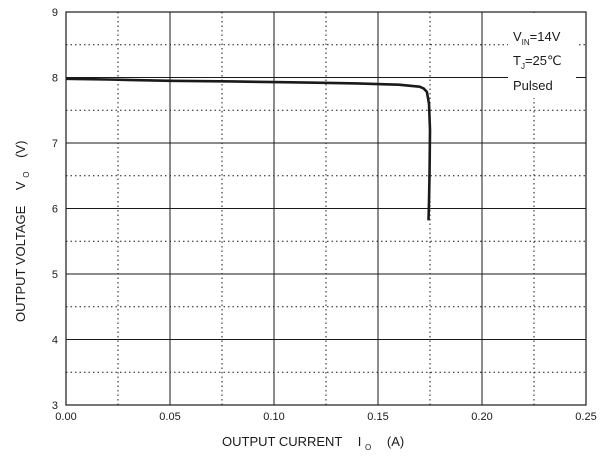 The height and width of the screenshot is (457, 605). I want to click on x-tick-labels: 0.00 0.05 0.10 0.15 0.20 0.25, so click(325, 417).